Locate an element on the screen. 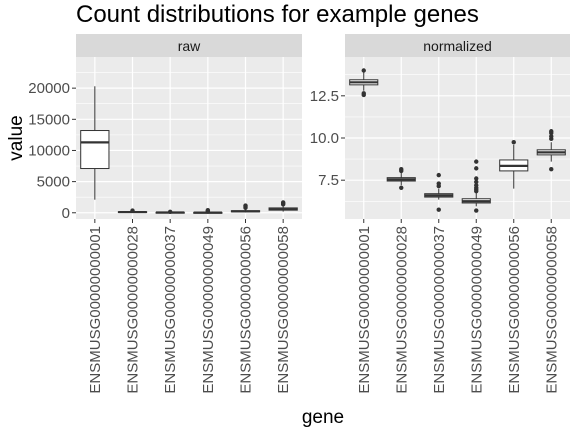 The width and height of the screenshot is (576, 432). y-tick-label: 5000 is located at coordinates (53, 182).